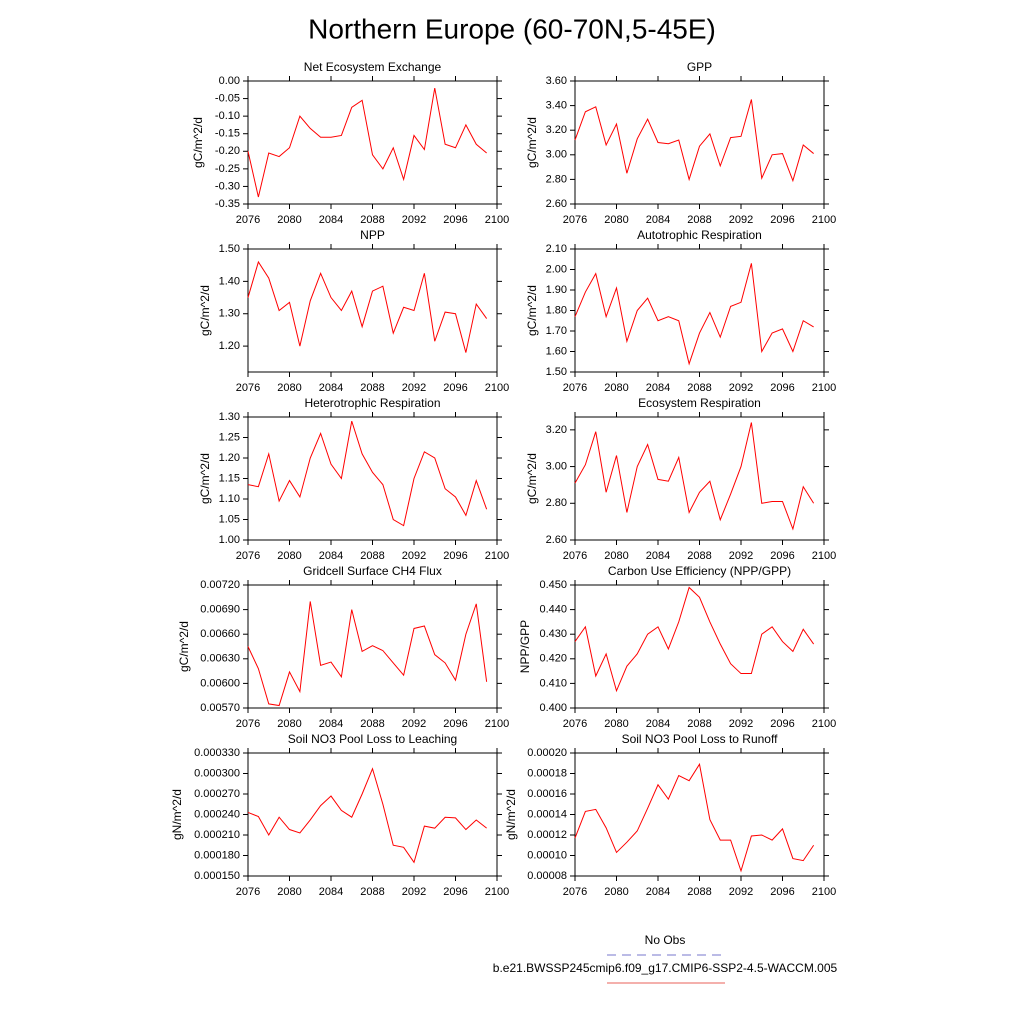 The width and height of the screenshot is (1024, 1024). What do you see at coordinates (699, 571) in the screenshot?
I see `panel-title: Carbon Use Efficiency (NPP/GPP)` at bounding box center [699, 571].